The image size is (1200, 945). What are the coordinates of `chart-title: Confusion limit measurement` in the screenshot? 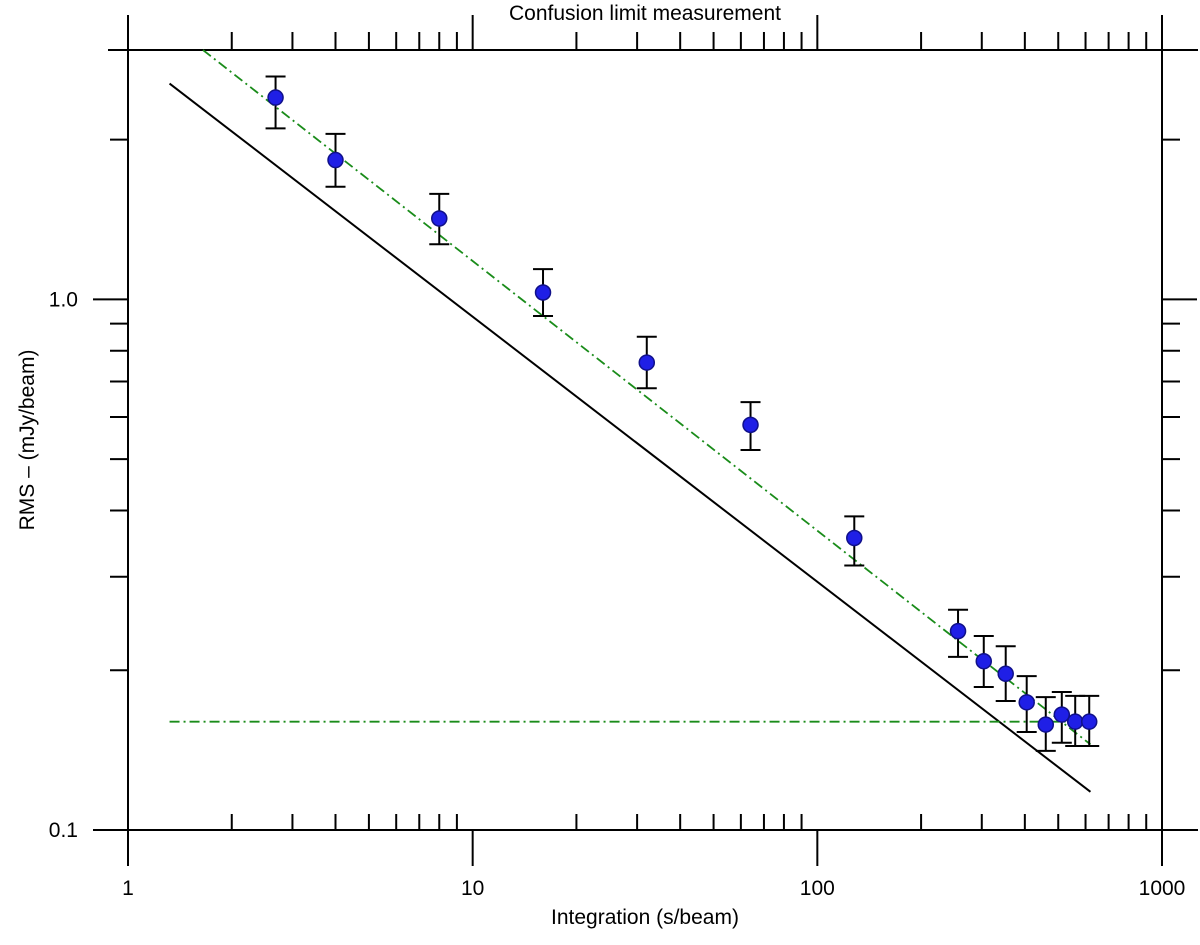 It's located at (645, 13).